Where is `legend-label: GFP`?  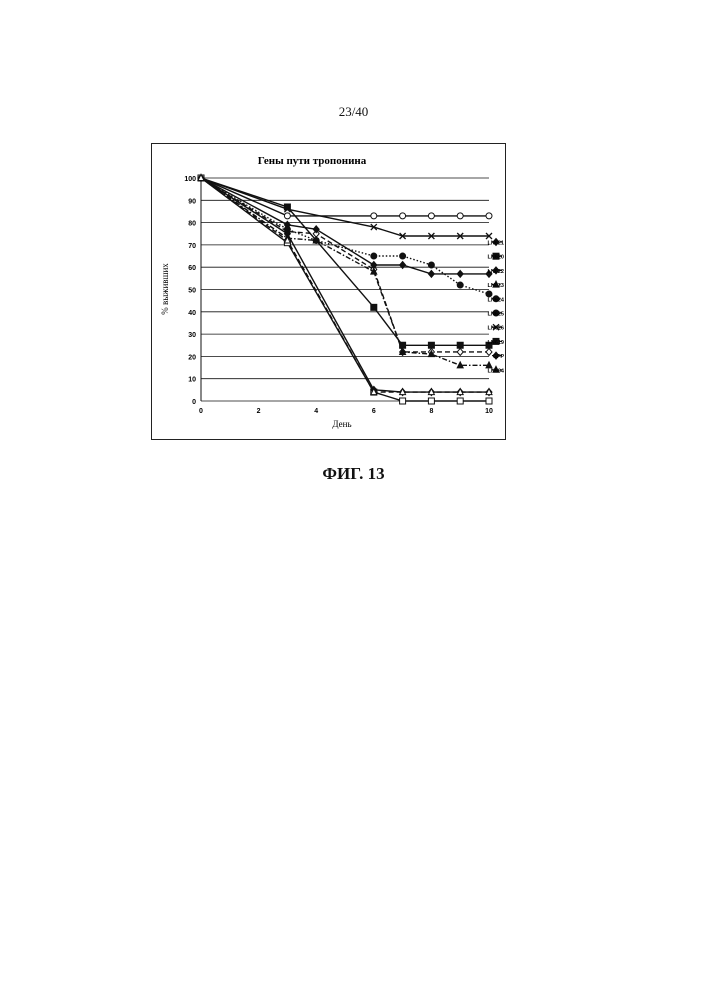
legend-label: GFP is located at coordinates (499, 357).